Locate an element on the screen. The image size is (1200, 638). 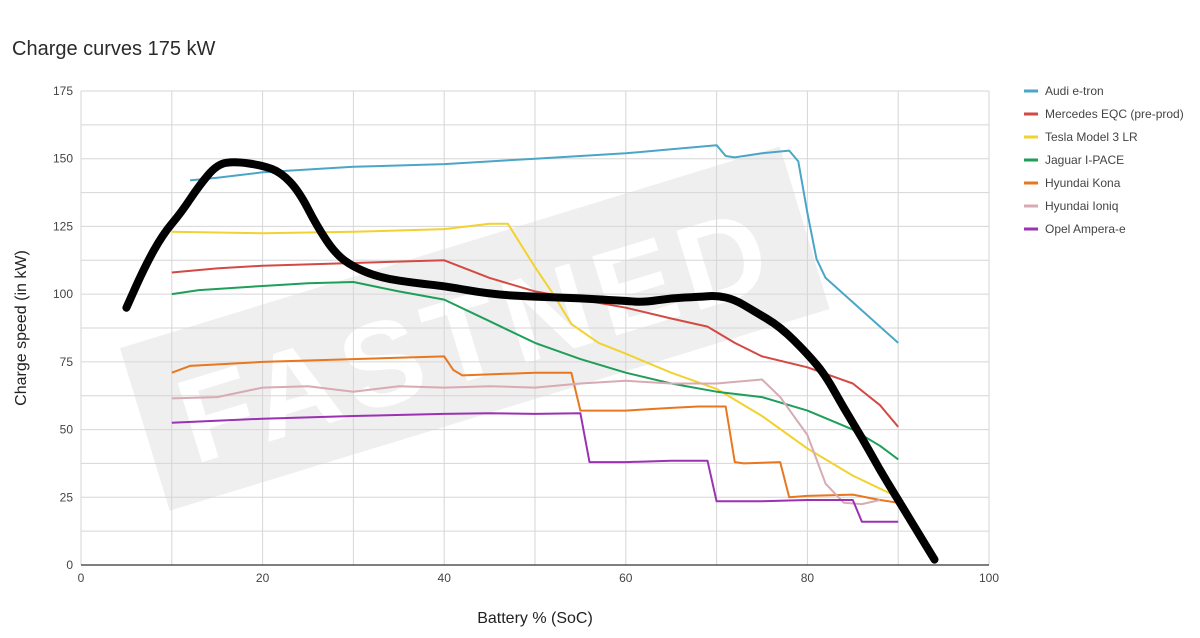
x-tick-label: 40 is located at coordinates (445, 578).